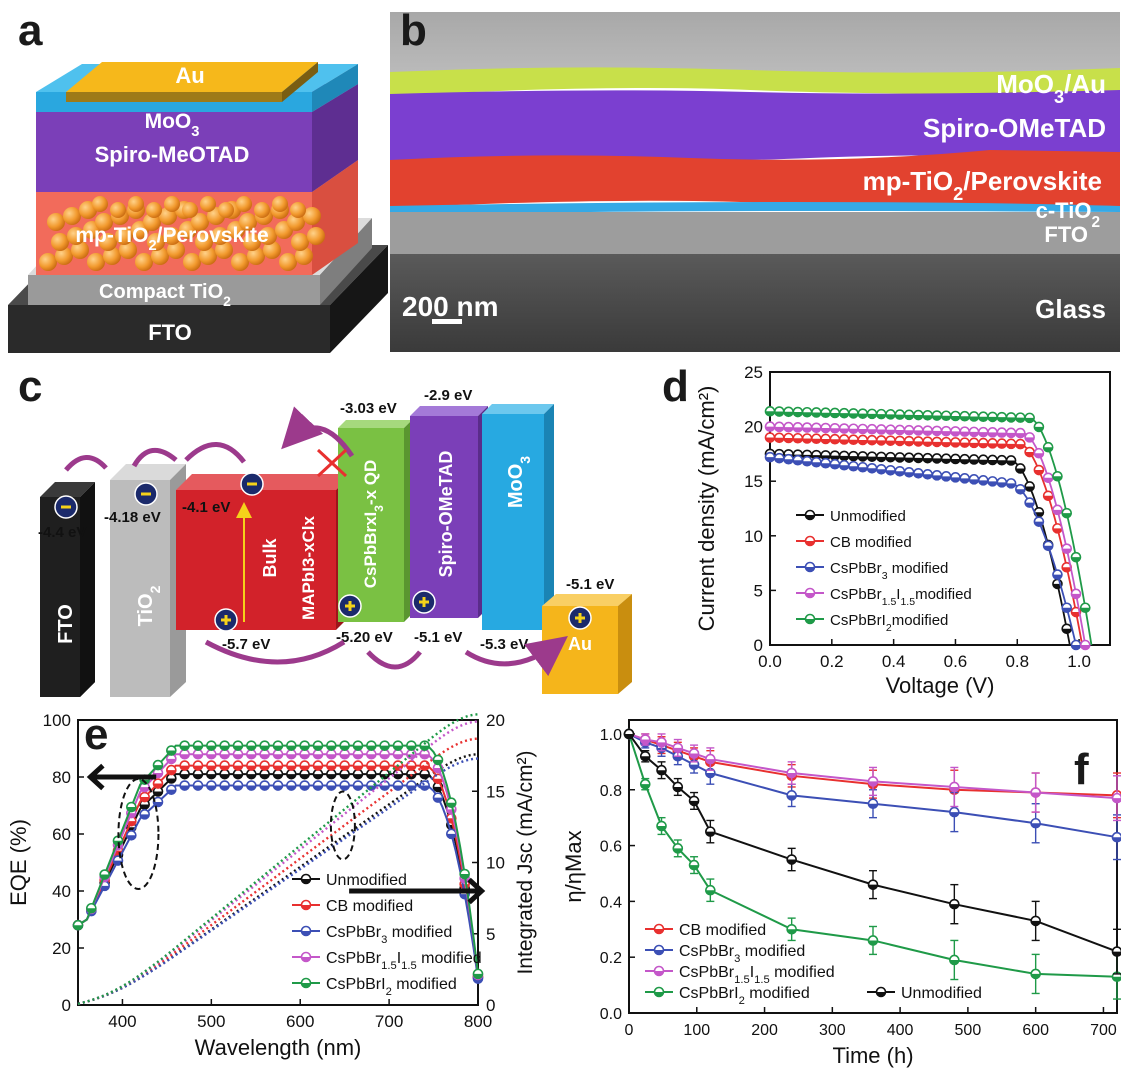 The height and width of the screenshot is (1072, 1121). I want to click on x-tick-label: 500, so click(968, 1030).